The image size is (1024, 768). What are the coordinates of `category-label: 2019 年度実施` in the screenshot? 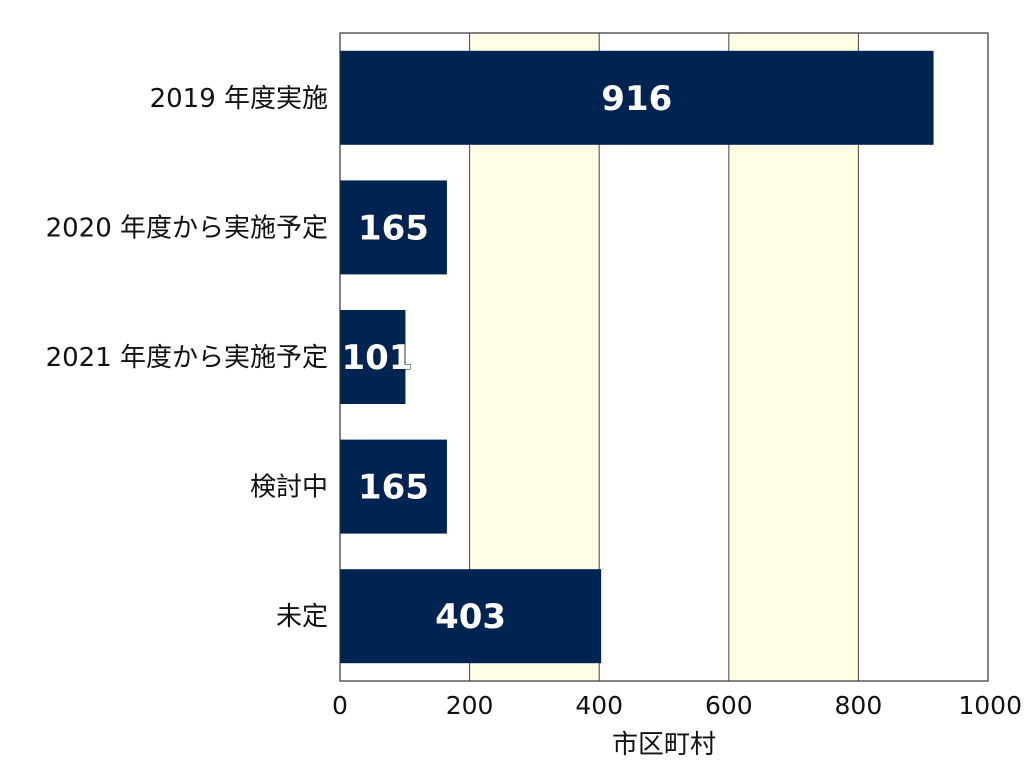 It's located at (239, 99).